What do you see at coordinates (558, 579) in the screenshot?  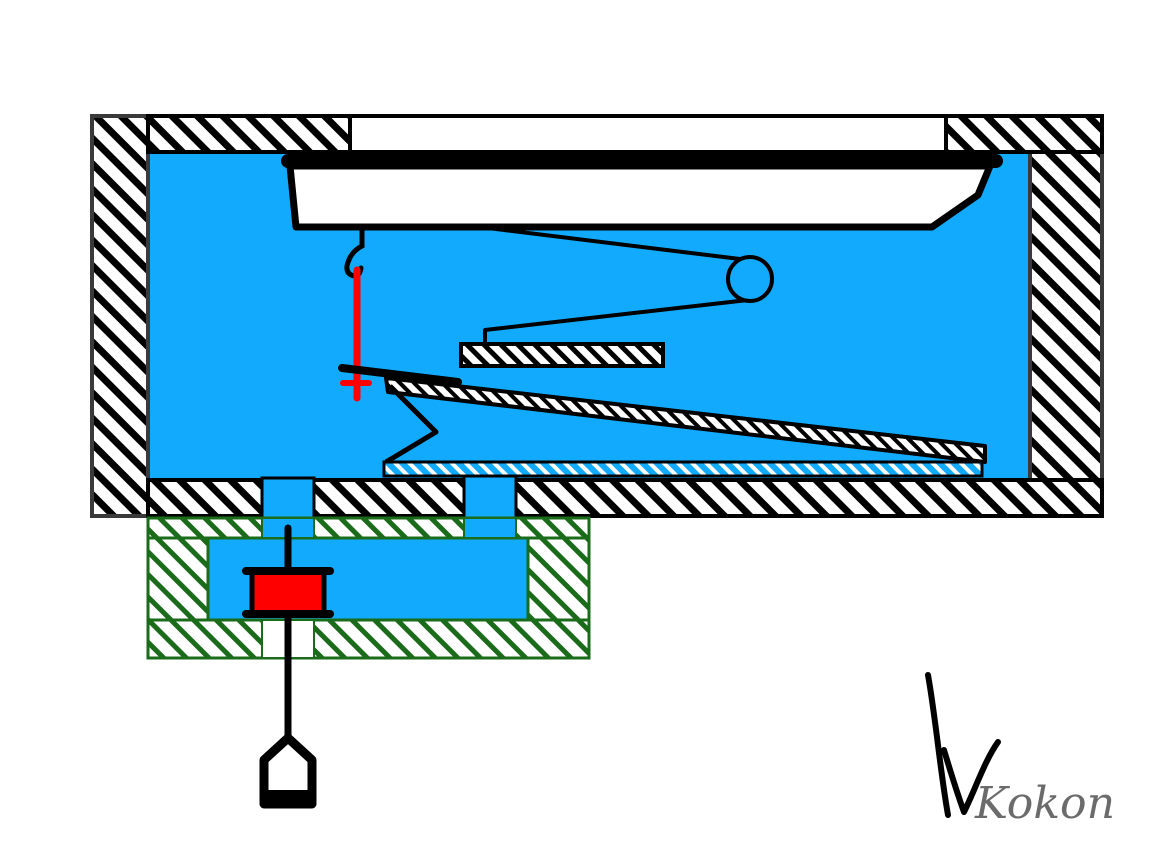 I see `valve-right-wall` at bounding box center [558, 579].